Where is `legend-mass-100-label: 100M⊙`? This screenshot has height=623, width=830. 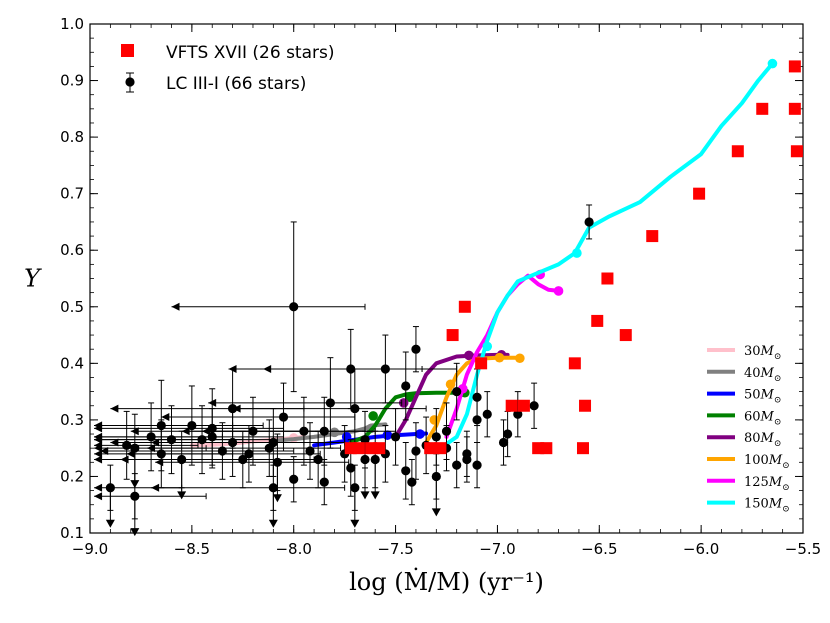 legend-mass-100-label: 100M⊙ is located at coordinates (767, 462).